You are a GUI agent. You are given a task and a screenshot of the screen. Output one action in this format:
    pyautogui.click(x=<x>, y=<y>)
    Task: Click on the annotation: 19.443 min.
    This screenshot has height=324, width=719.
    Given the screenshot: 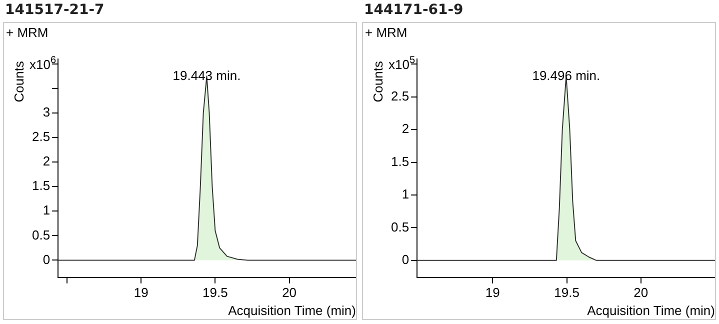 What is the action you would take?
    pyautogui.click(x=206, y=76)
    